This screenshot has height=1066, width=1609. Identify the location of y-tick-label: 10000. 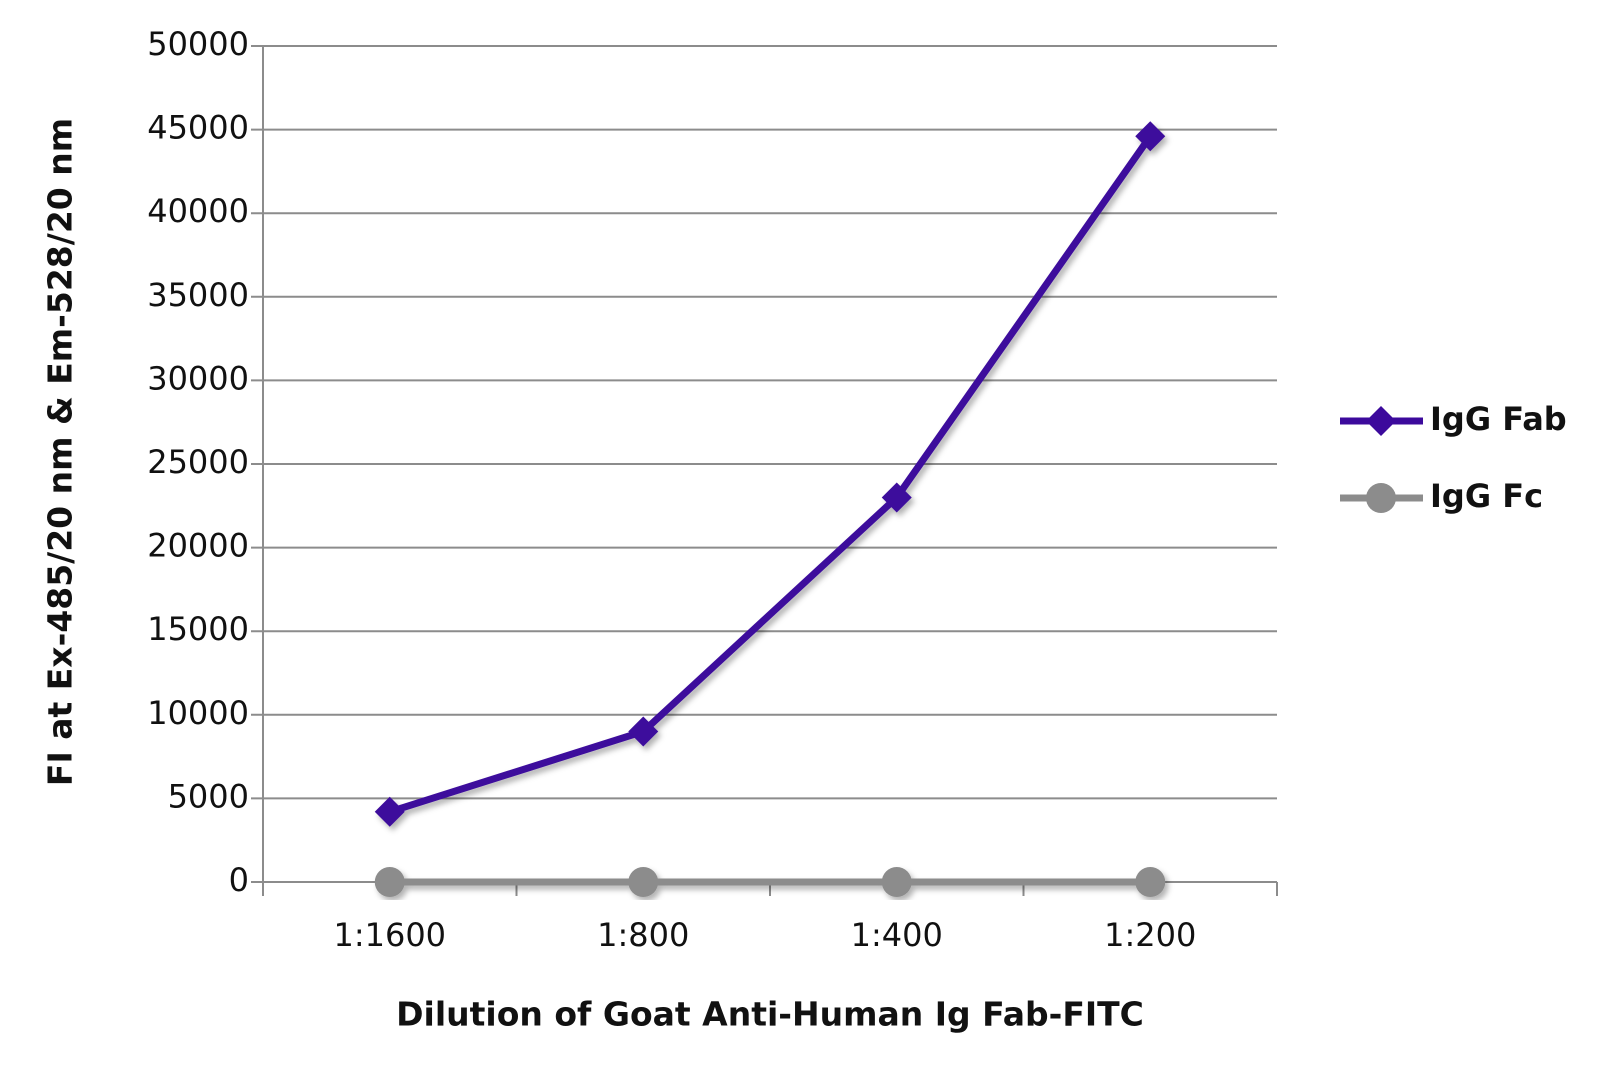
(198, 713).